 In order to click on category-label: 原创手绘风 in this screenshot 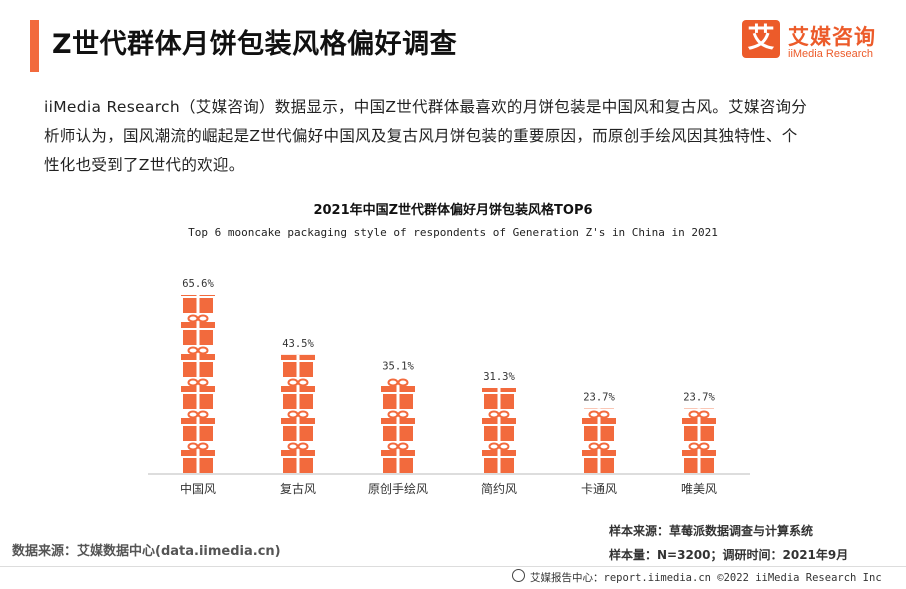, I will do `click(398, 488)`.